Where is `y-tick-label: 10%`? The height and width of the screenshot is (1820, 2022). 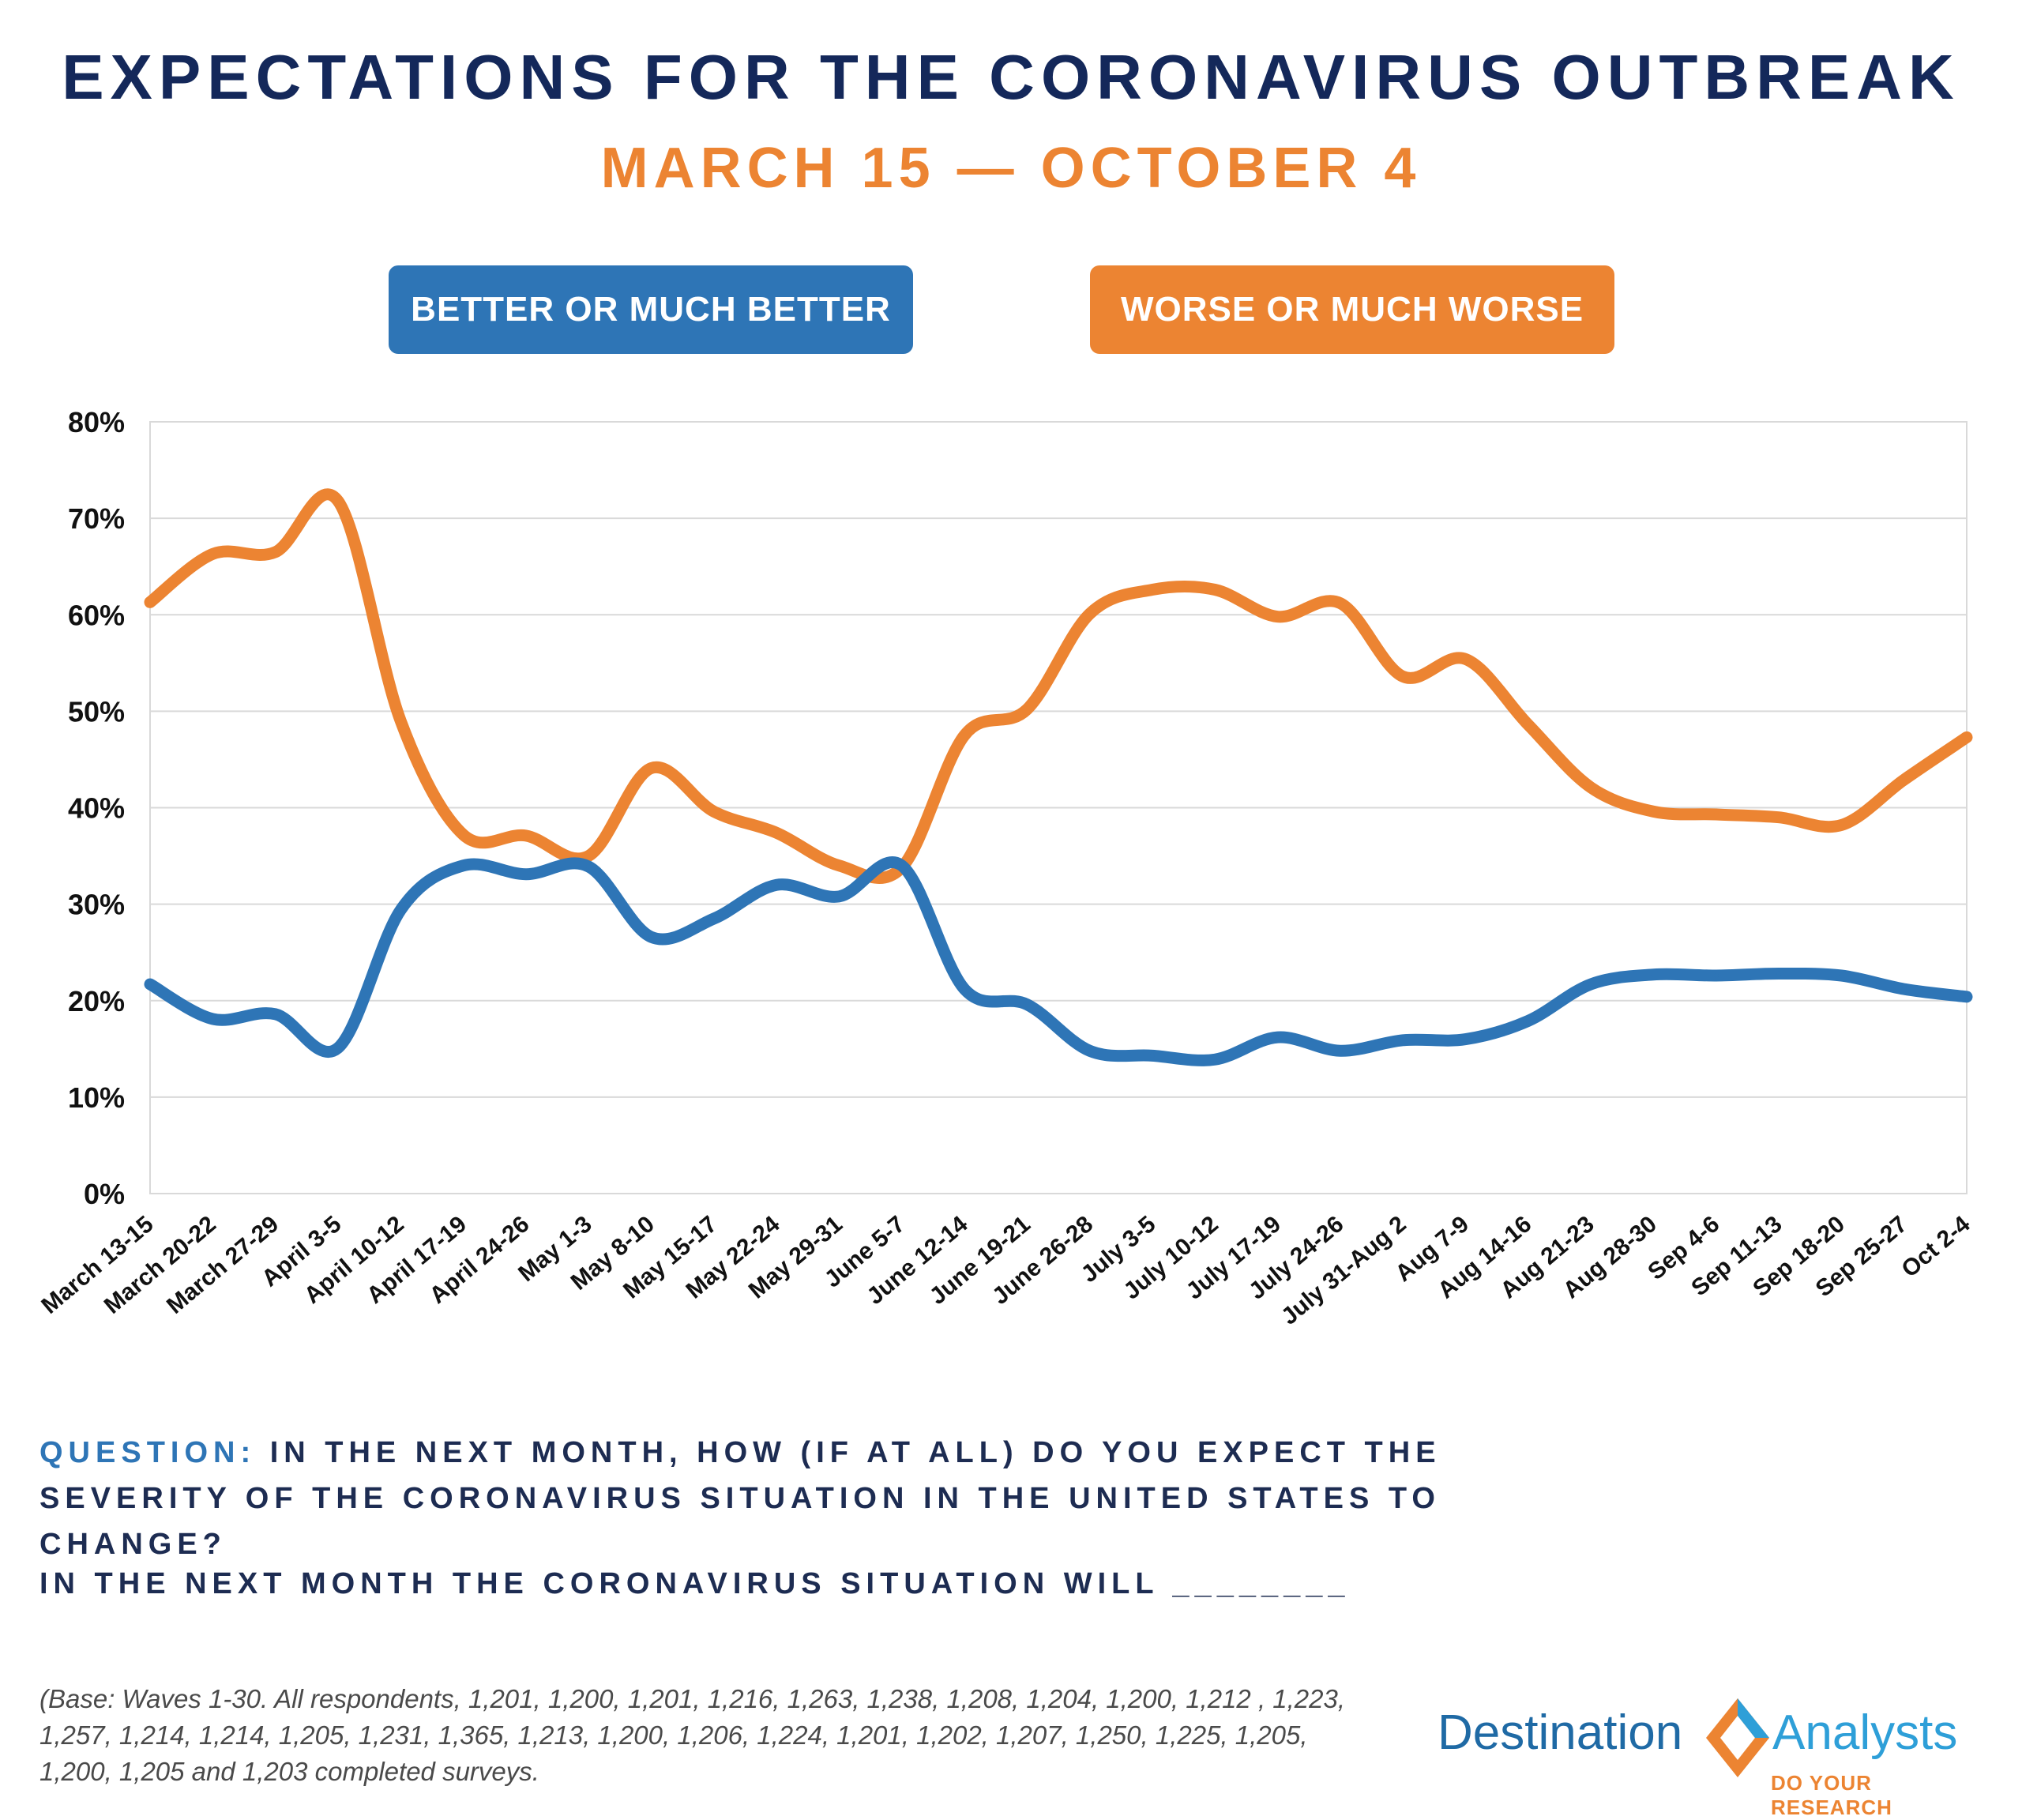 y-tick-label: 10% is located at coordinates (96, 1097).